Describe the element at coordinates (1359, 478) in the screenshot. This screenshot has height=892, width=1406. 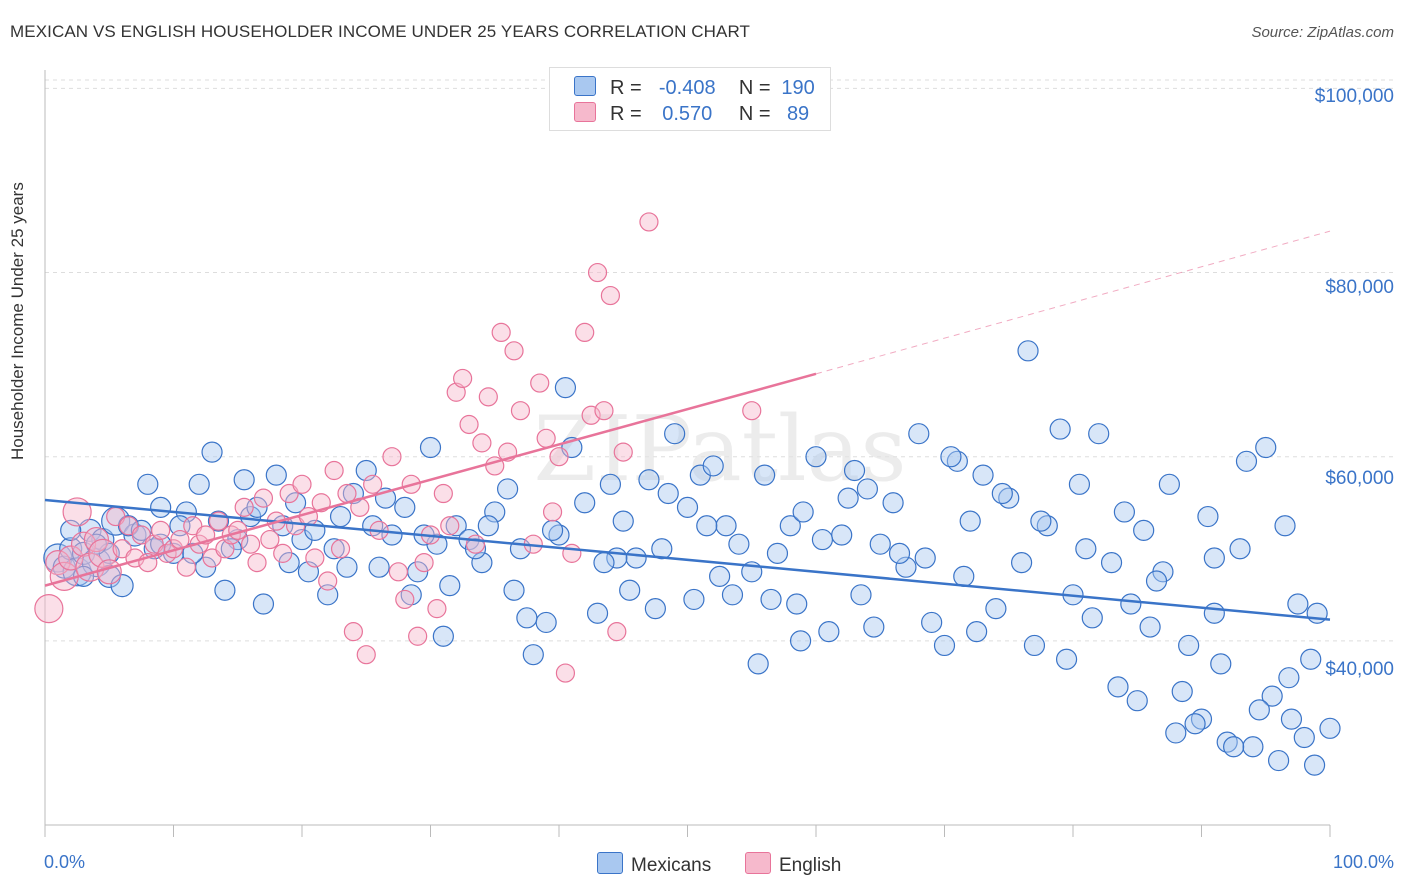
I see `y-tick-label: $60,000` at that location.